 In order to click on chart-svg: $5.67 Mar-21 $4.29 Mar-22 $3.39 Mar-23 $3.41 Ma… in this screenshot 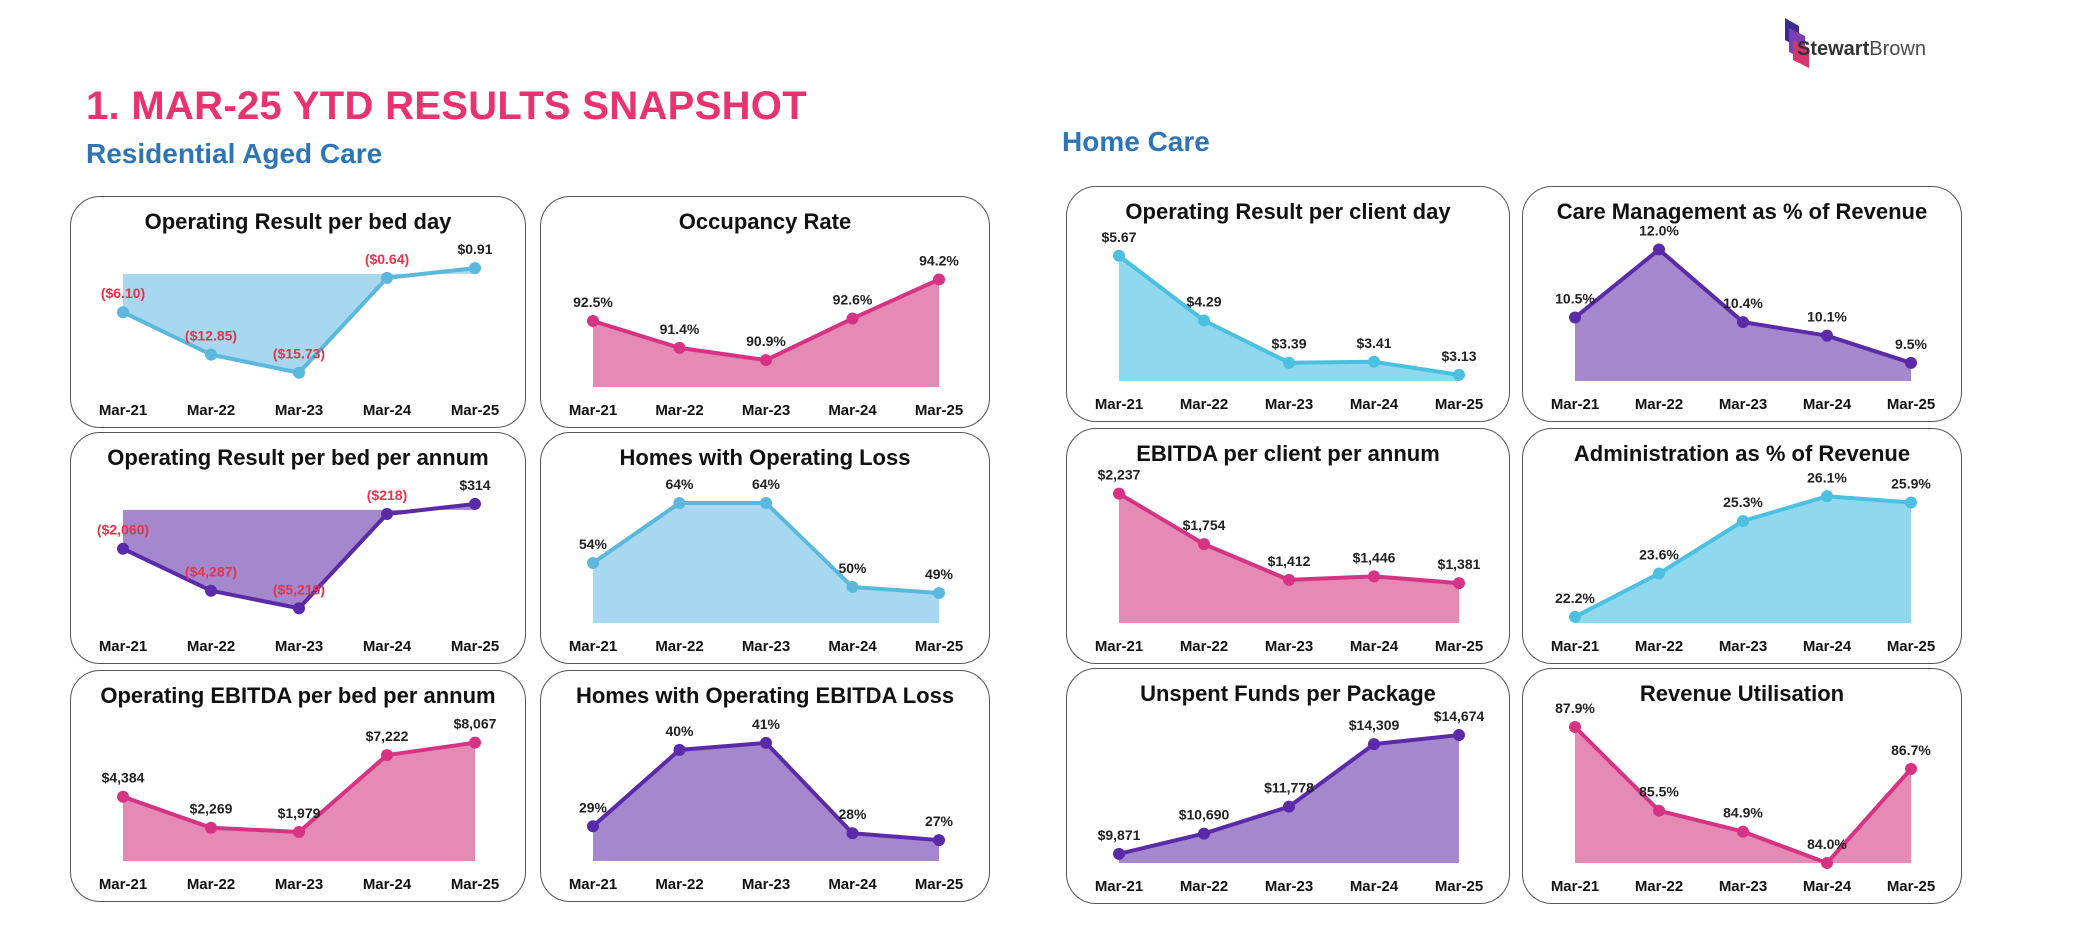, I will do `click(1289, 321)`.